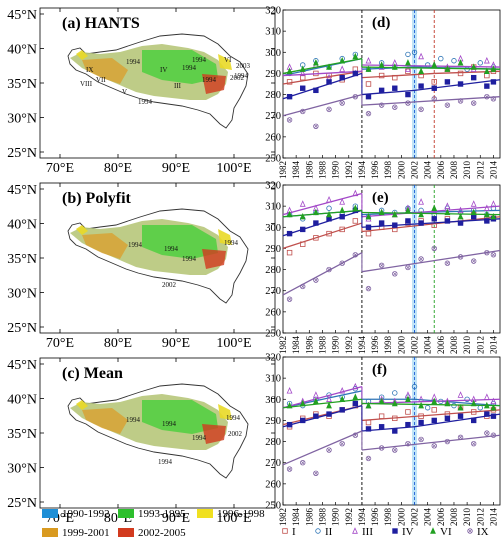  I want to click on lat-tick-label: 35°N, so click(22, 434).